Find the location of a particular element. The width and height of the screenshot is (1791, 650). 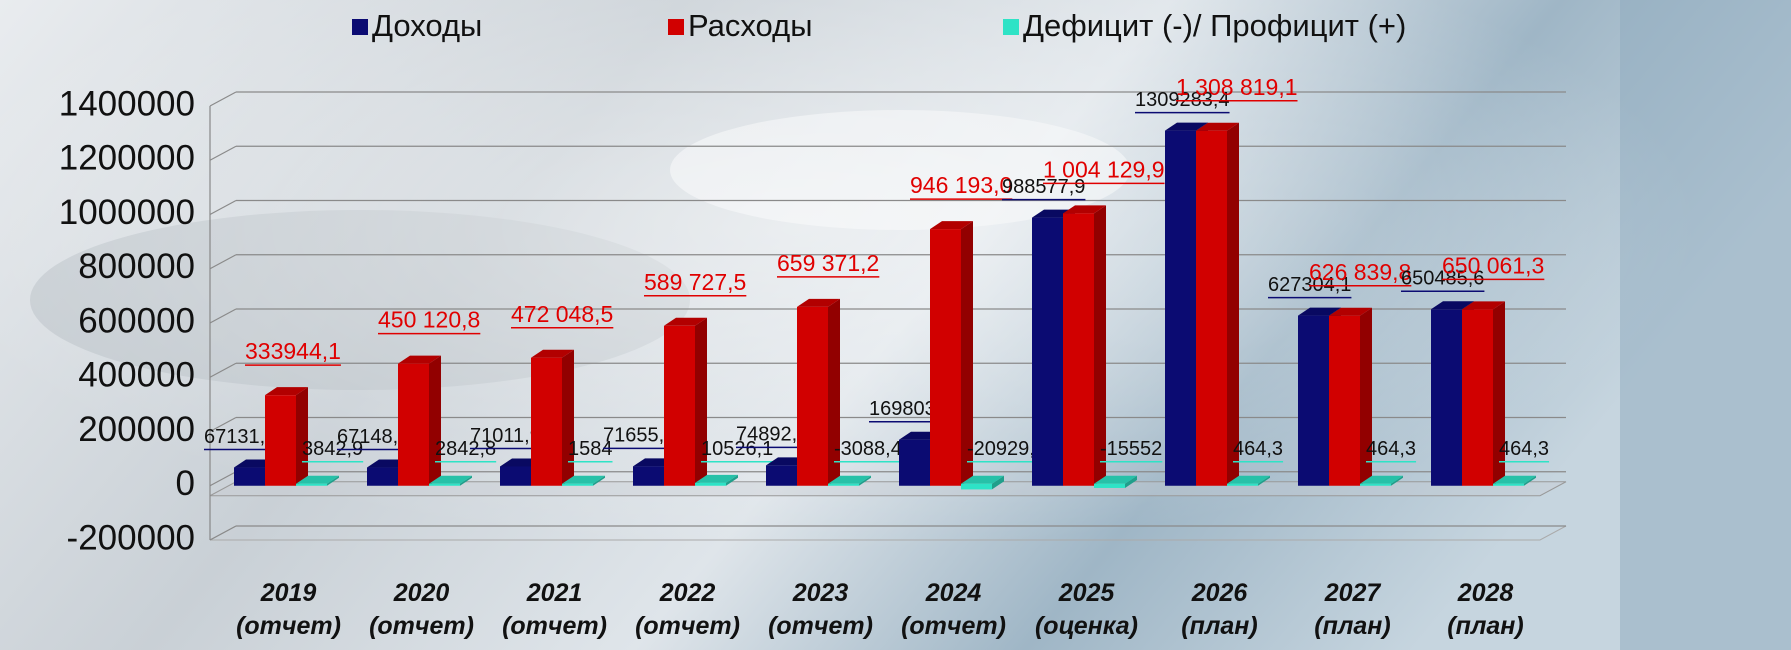

x-tick-label: 2020 (отчет) is located at coordinates (421, 609).